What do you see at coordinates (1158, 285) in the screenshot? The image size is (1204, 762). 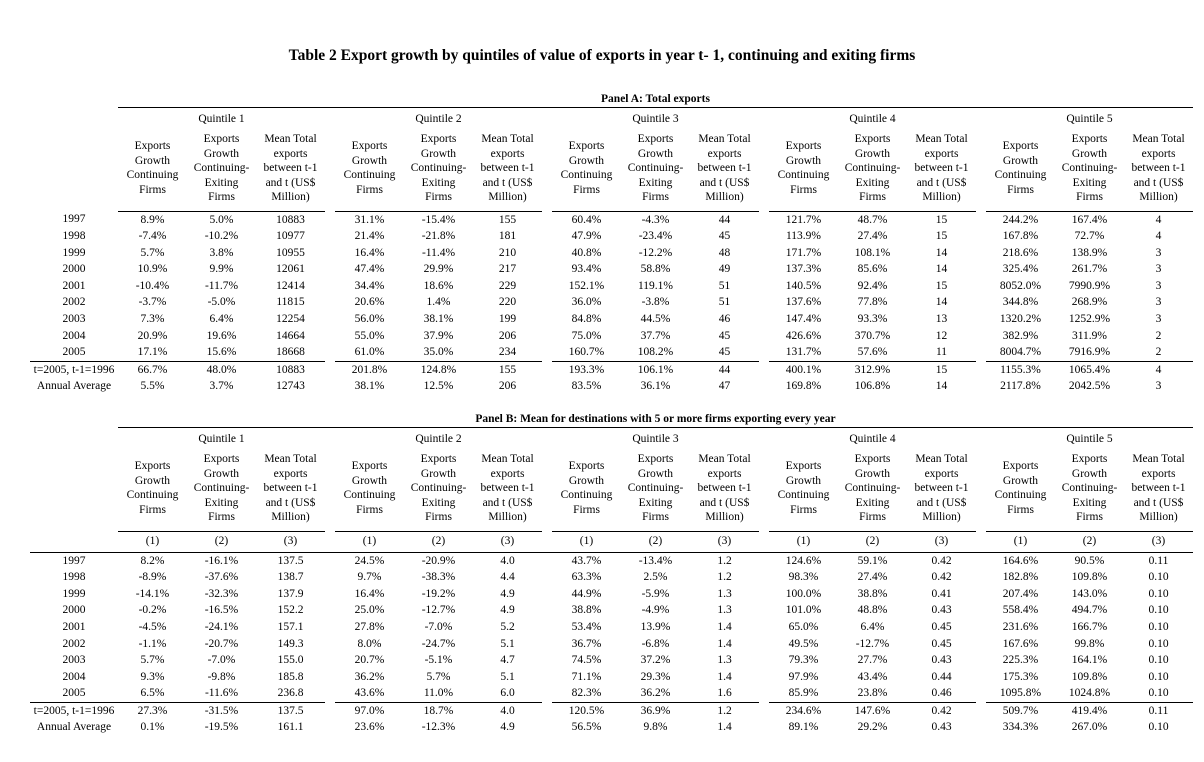 I see `value-cell: 3` at bounding box center [1158, 285].